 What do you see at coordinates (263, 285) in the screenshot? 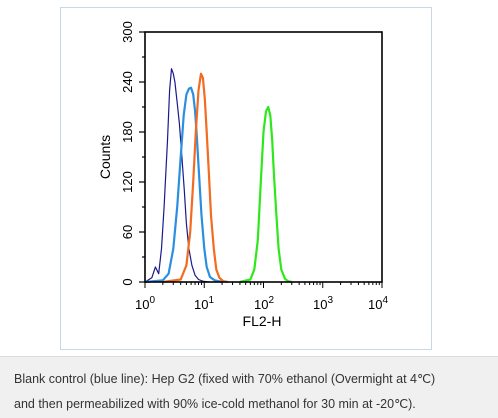
I see `x-axis-ticks` at bounding box center [263, 285].